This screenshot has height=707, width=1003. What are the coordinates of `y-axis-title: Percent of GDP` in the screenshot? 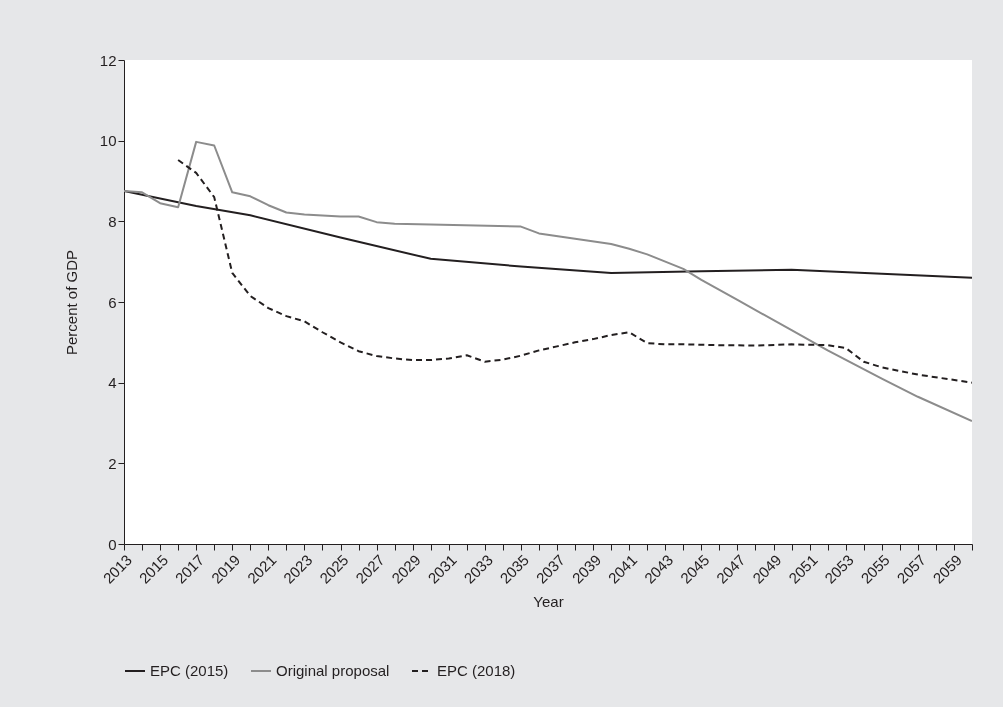 It's located at (71, 302).